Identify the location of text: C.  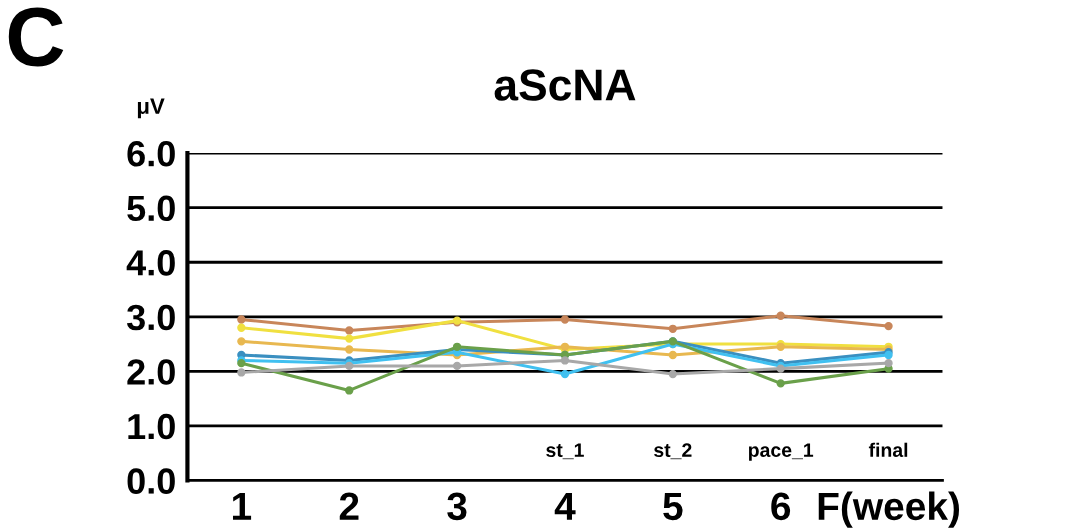
(36, 37).